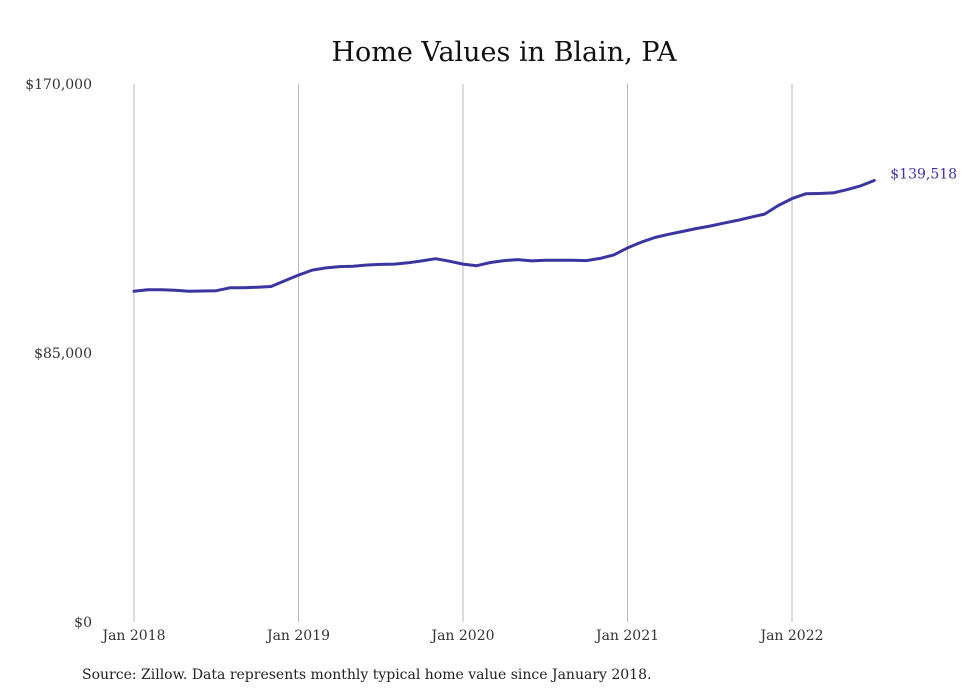 The height and width of the screenshot is (699, 980). What do you see at coordinates (504, 52) in the screenshot?
I see `chart-title: Home Values in Blain, PA` at bounding box center [504, 52].